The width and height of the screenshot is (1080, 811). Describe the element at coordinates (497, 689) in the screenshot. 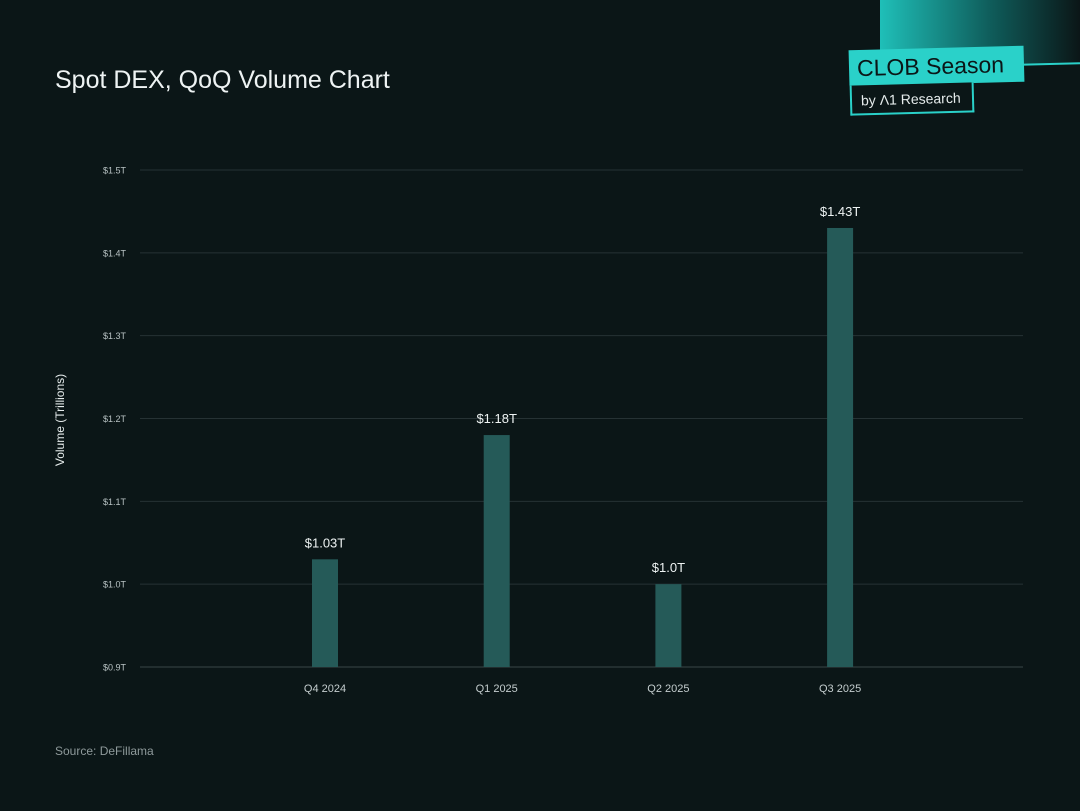

I see `x-tick-label: Q1 2025` at that location.